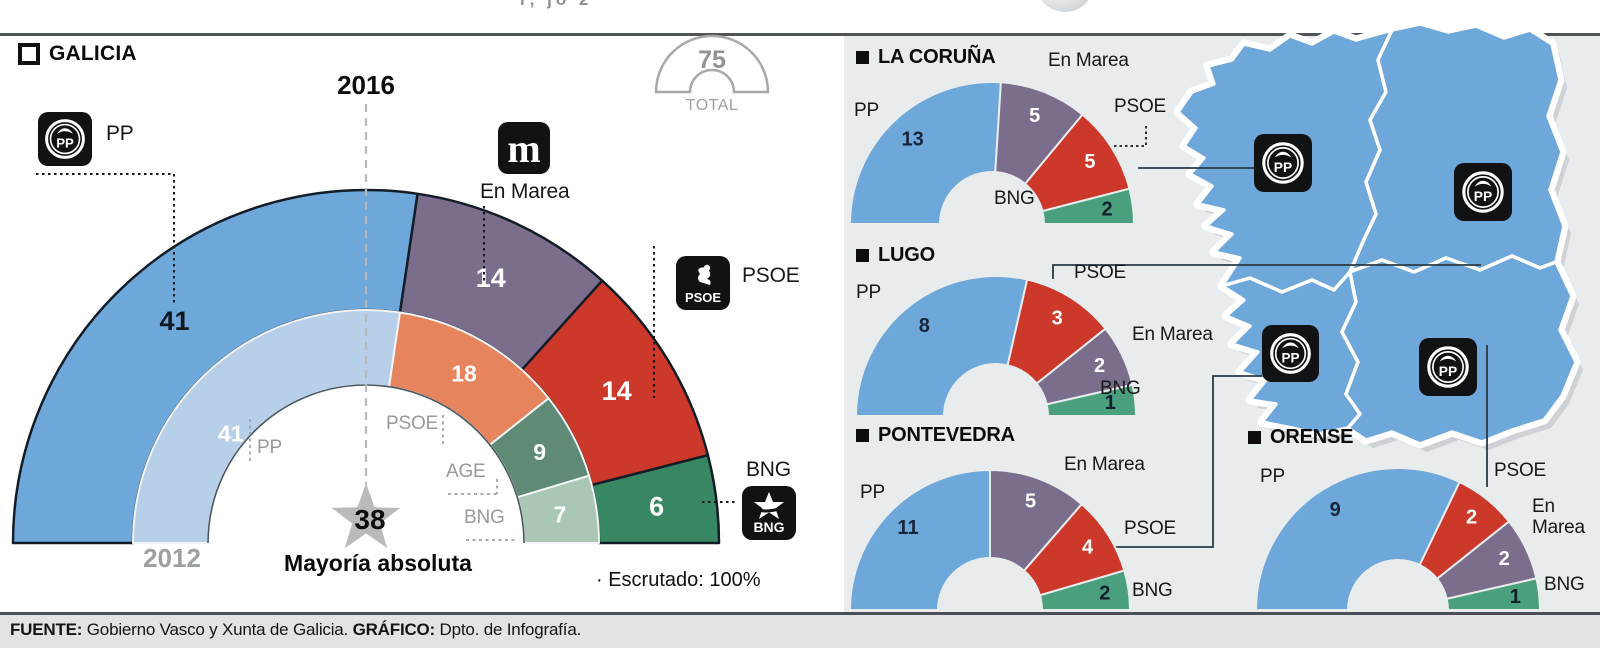 The width and height of the screenshot is (1600, 648). Describe the element at coordinates (872, 492) in the screenshot. I see `pontevedra-label-pp: PP` at that location.